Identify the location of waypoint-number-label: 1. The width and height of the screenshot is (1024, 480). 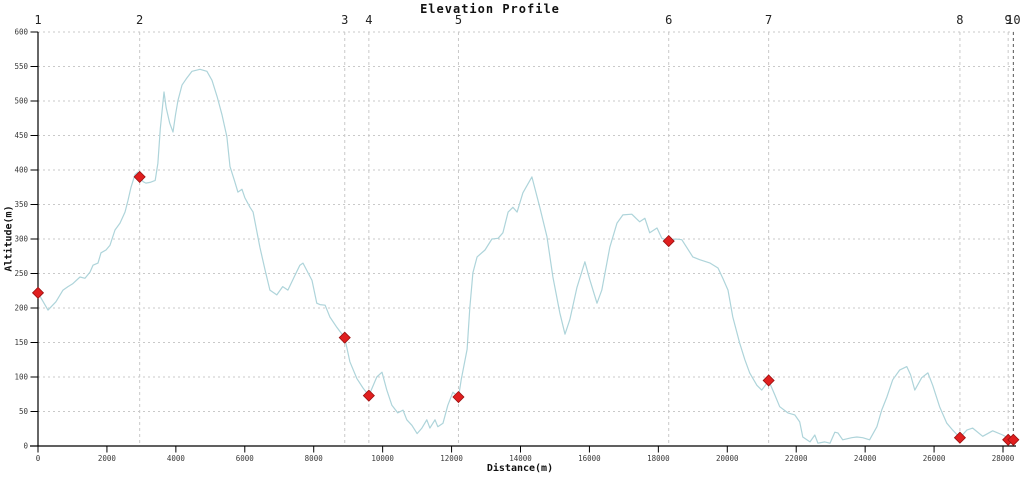
(37, 20).